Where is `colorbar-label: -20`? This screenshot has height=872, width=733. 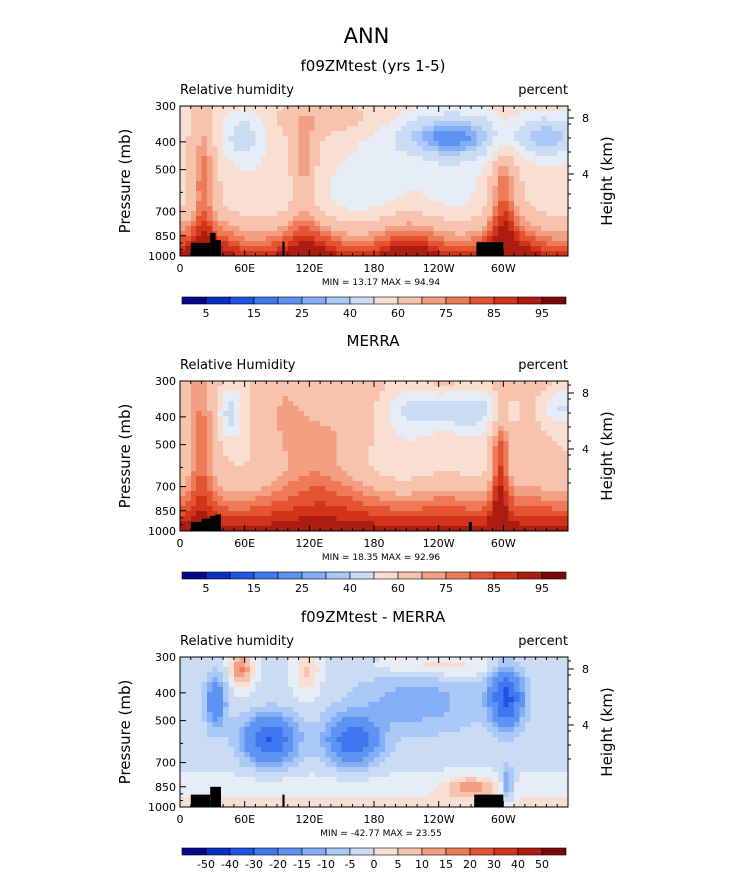
colorbar-label: -20 is located at coordinates (278, 864).